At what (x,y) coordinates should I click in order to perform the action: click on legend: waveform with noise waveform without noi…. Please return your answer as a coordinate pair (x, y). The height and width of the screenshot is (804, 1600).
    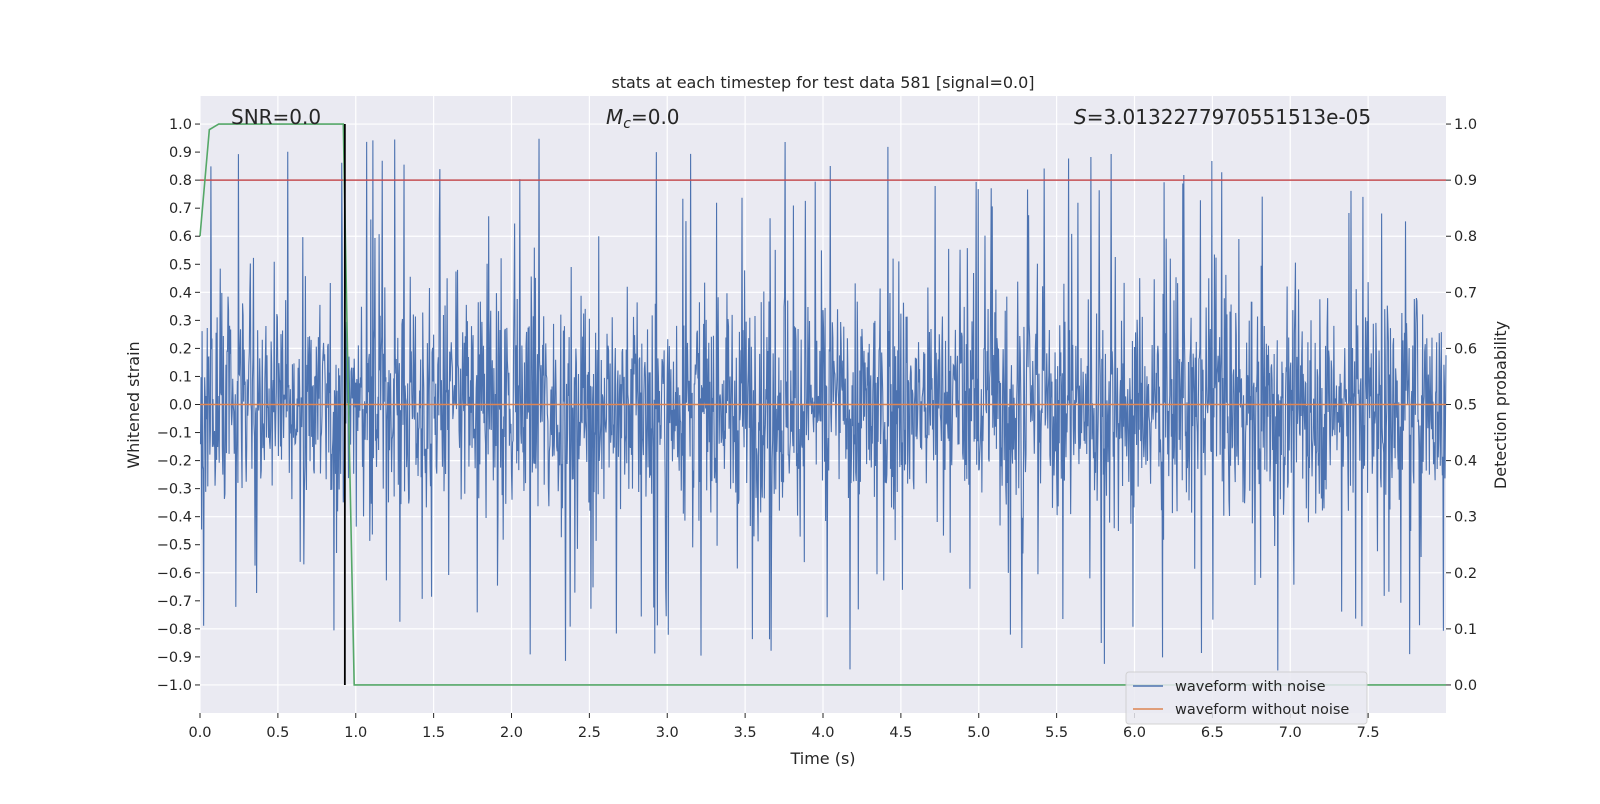
    Looking at the image, I should click on (1246, 698).